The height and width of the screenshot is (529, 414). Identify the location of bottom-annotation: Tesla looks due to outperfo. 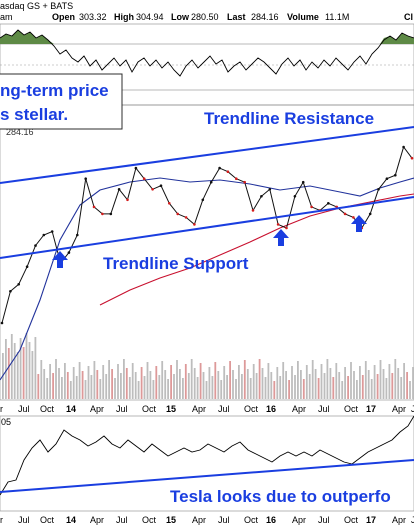
(280, 496).